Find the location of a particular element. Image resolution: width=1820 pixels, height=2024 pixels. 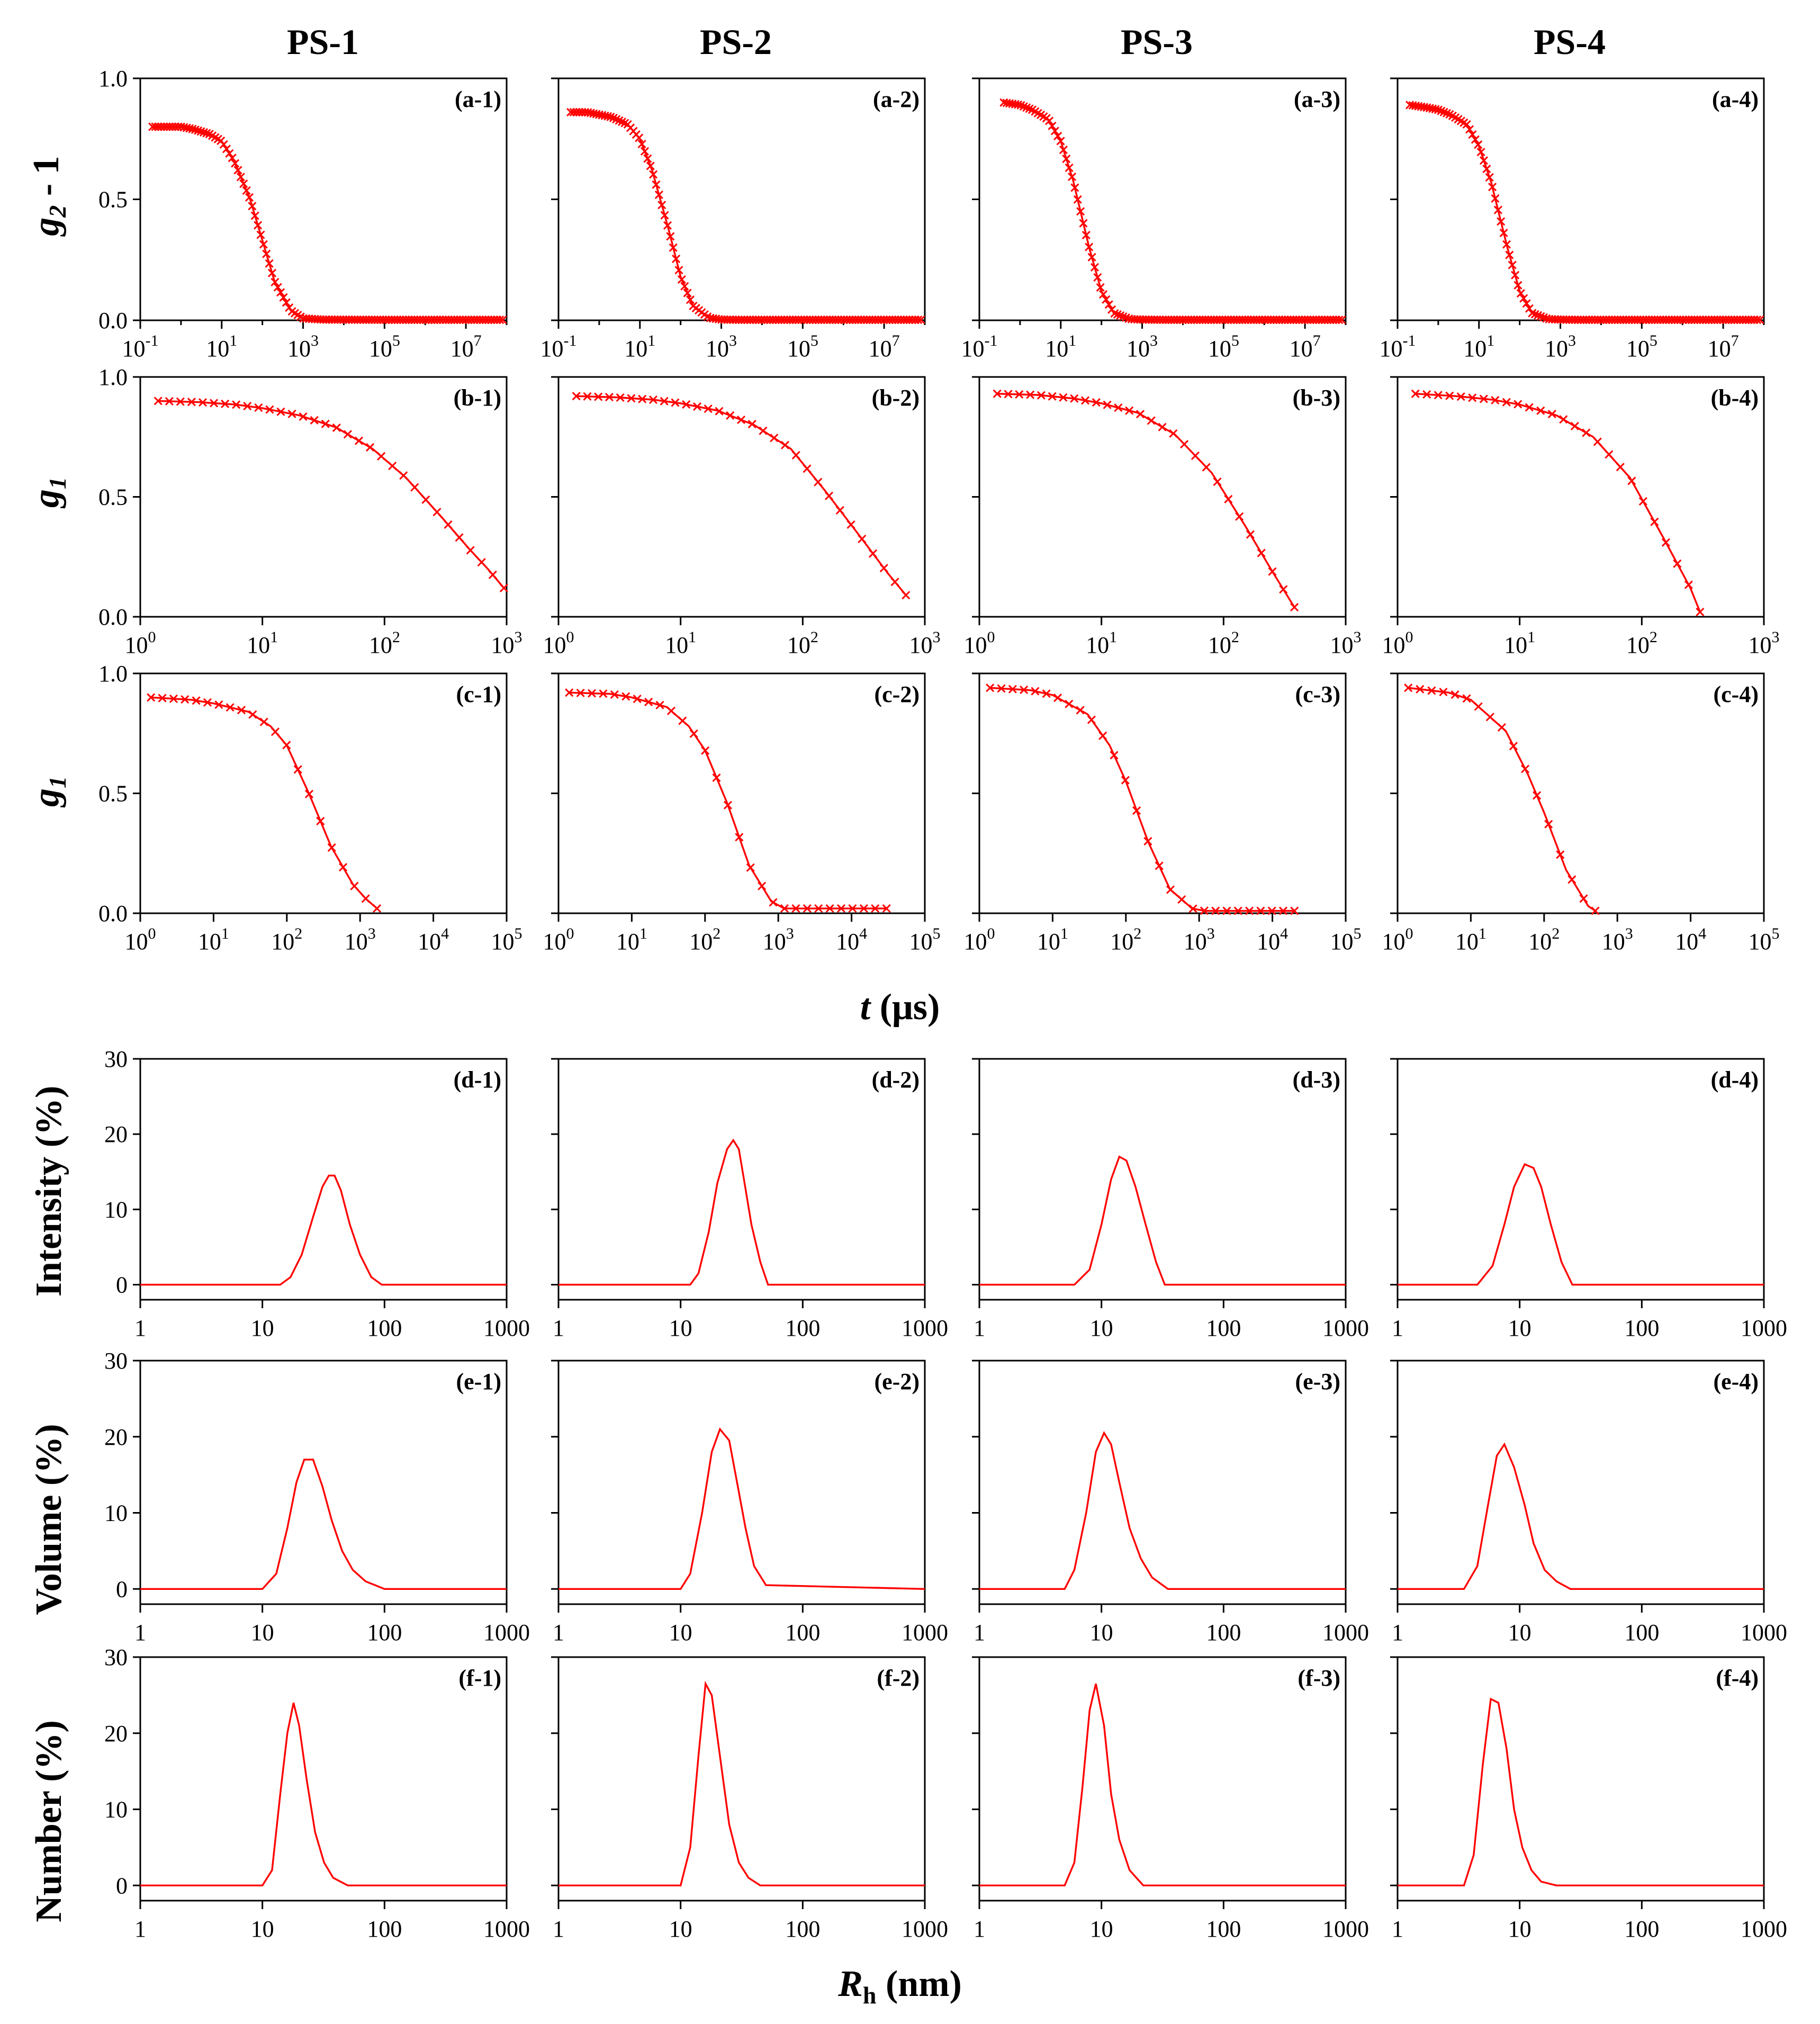

ylabel-g1b-sub: 1 is located at coordinates (58, 483).